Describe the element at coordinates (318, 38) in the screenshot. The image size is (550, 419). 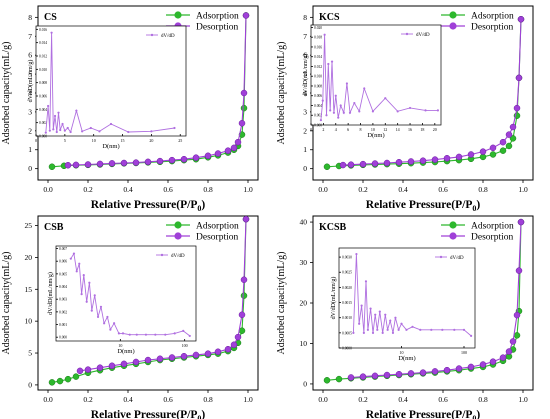
I see `inset-y-tick-label: 0.018` at that location.